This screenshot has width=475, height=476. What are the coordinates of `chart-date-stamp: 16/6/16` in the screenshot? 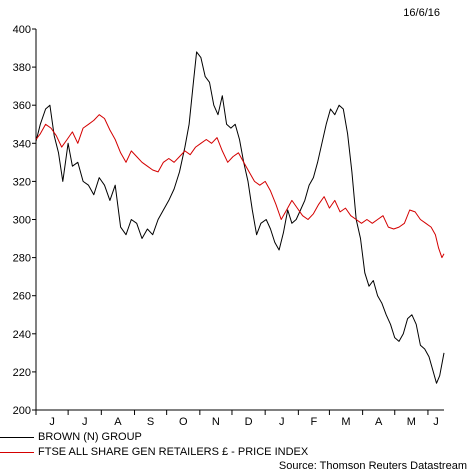 It's located at (421, 13).